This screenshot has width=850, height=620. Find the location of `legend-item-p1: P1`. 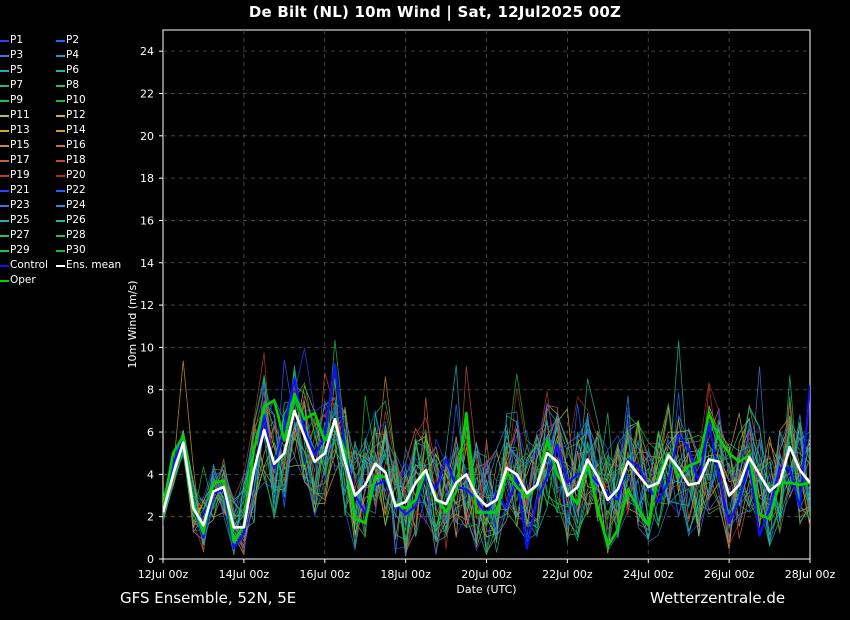

legend-item-p1: P1 is located at coordinates (11, 40).